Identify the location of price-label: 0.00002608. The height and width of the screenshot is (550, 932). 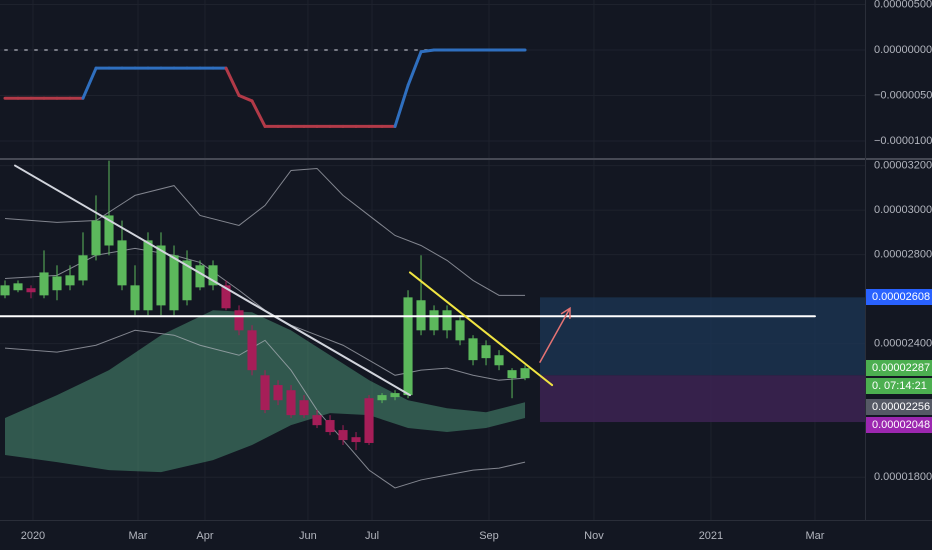
(901, 297).